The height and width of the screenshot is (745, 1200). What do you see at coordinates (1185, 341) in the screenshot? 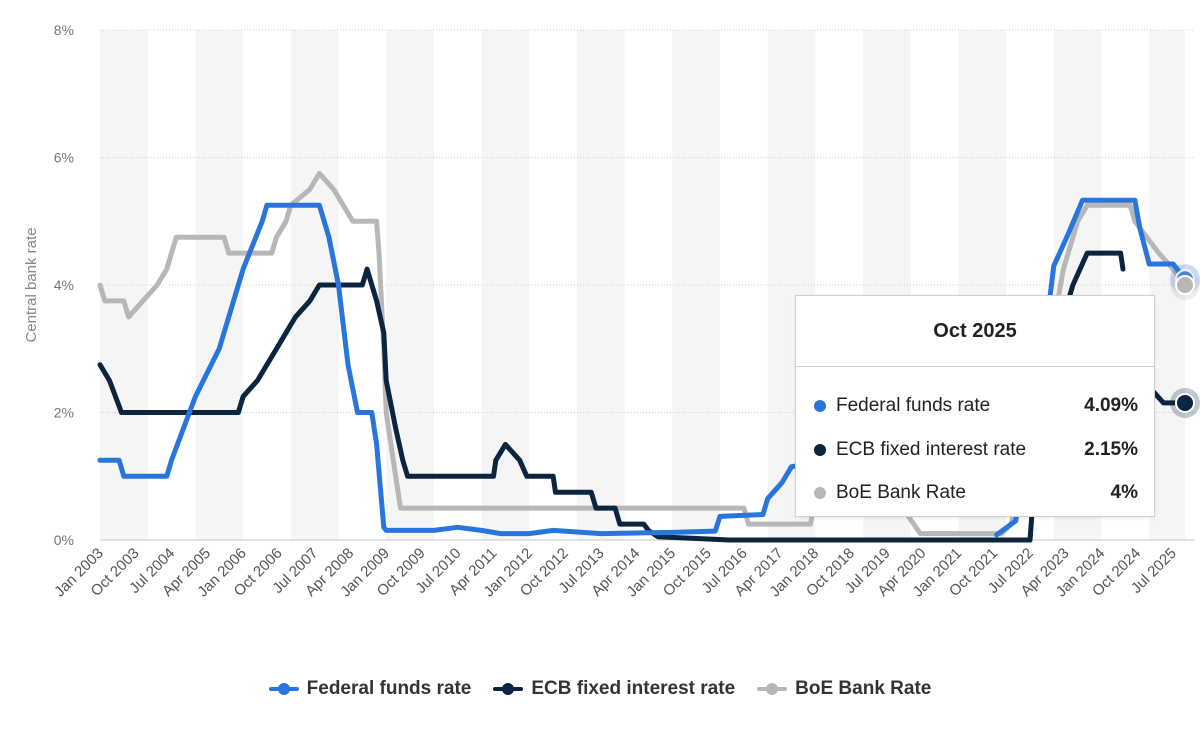
I see `hover-markers` at bounding box center [1185, 341].